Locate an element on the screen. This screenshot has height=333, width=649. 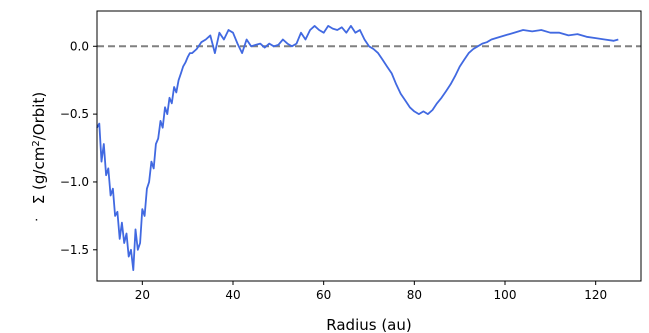
y-axis-label: Σ (g/cm2/Orbit) is located at coordinates (39, 148).